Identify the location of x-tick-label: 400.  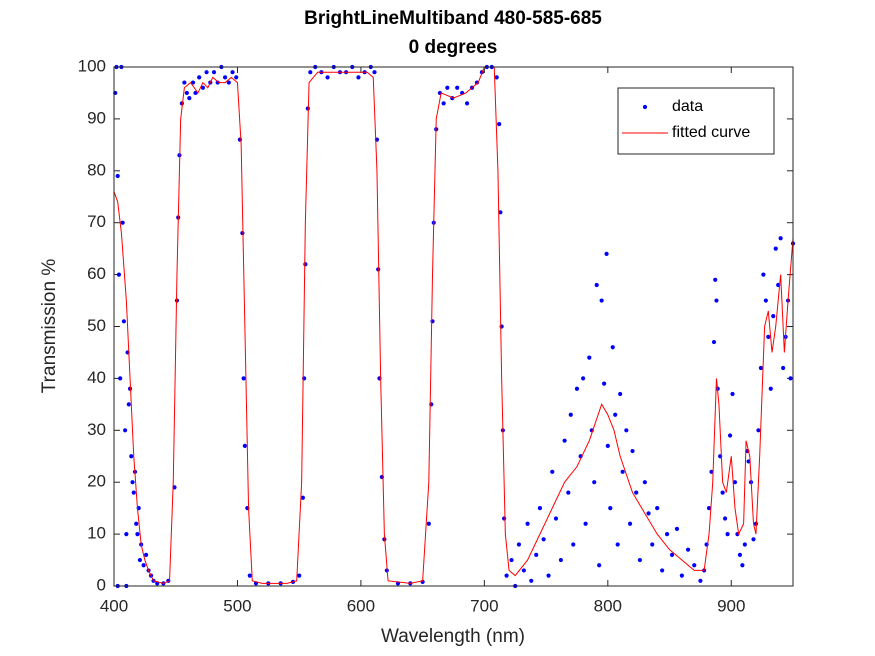
(114, 605).